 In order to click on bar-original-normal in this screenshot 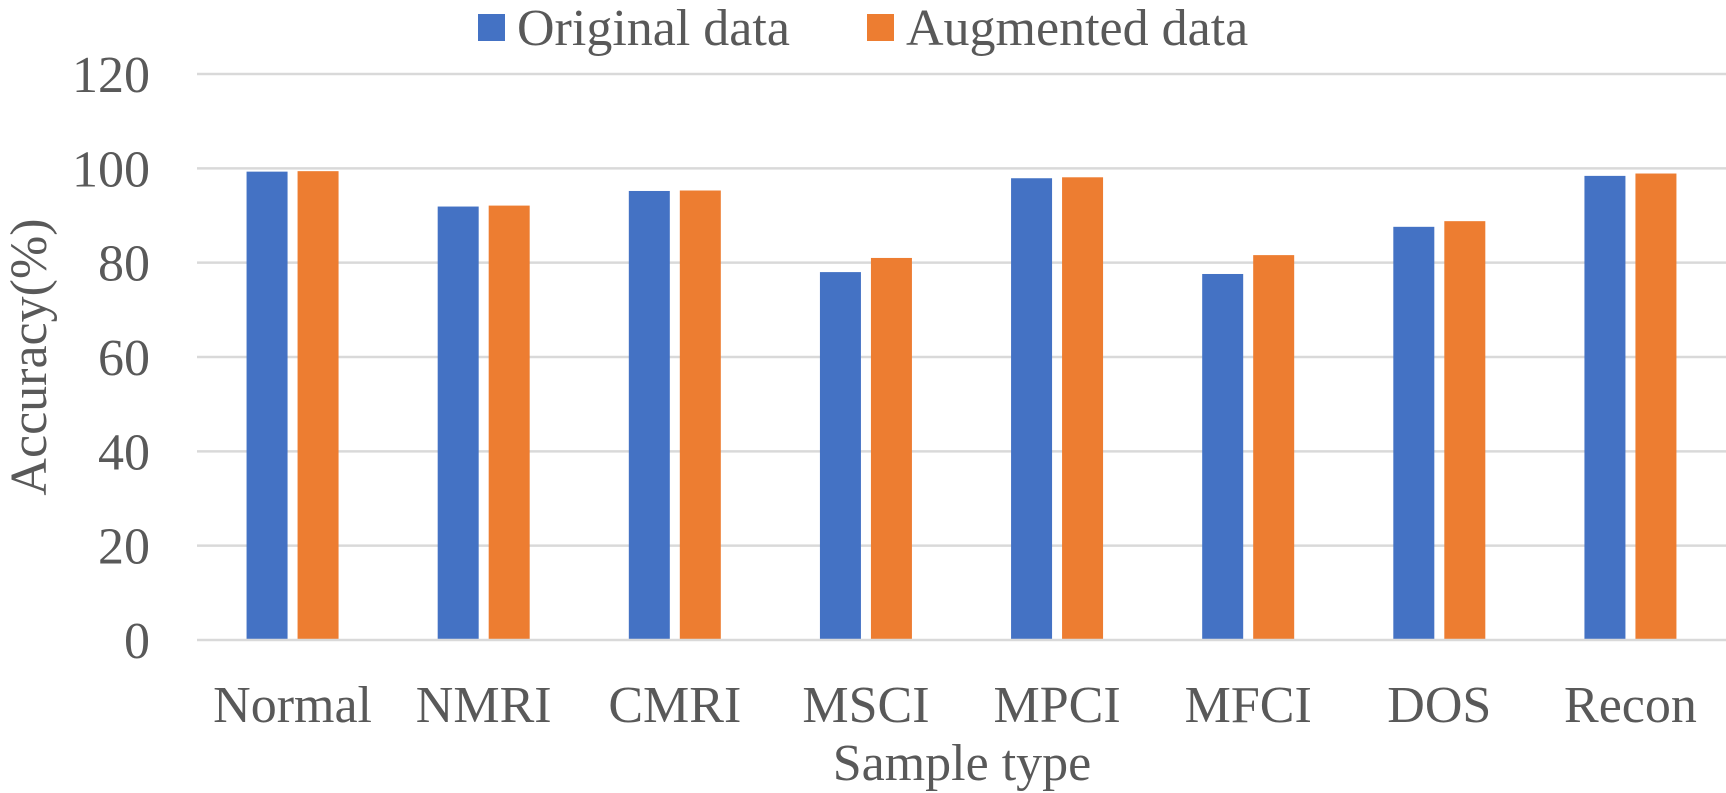, I will do `click(267, 405)`.